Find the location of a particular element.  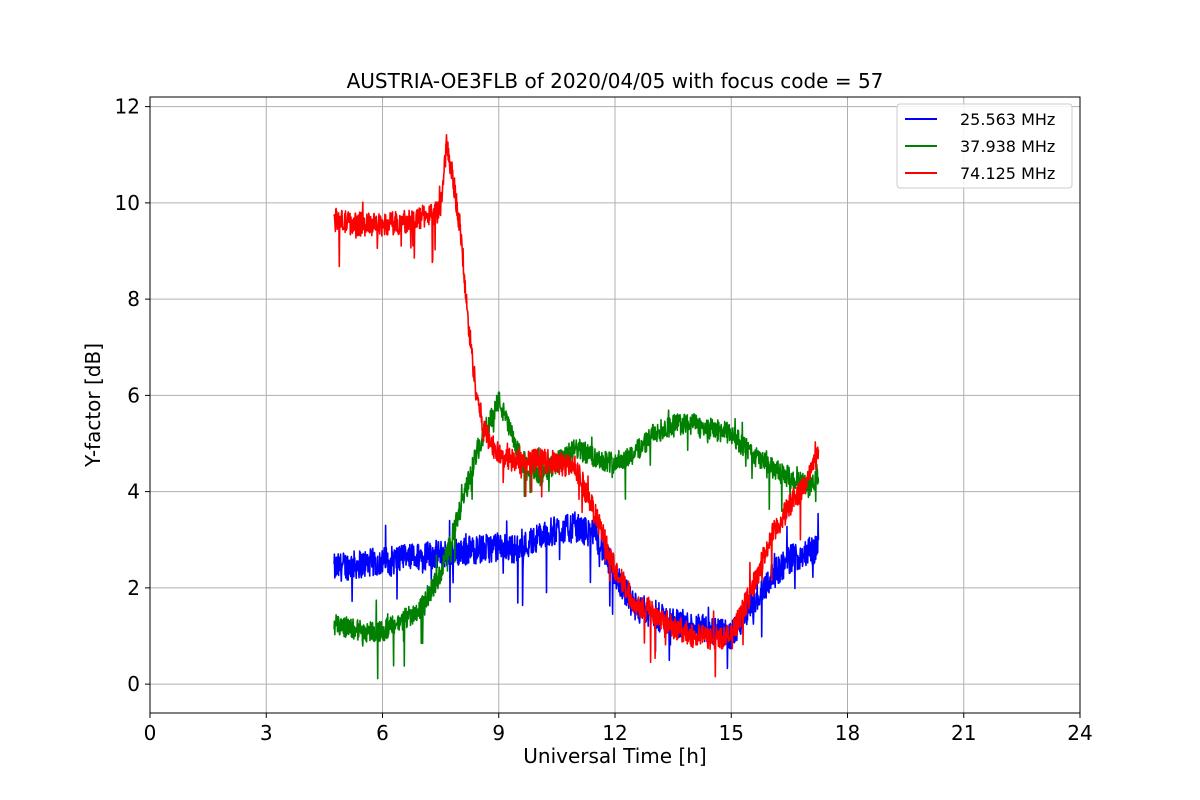

x-tick-label: 18 is located at coordinates (847, 733).